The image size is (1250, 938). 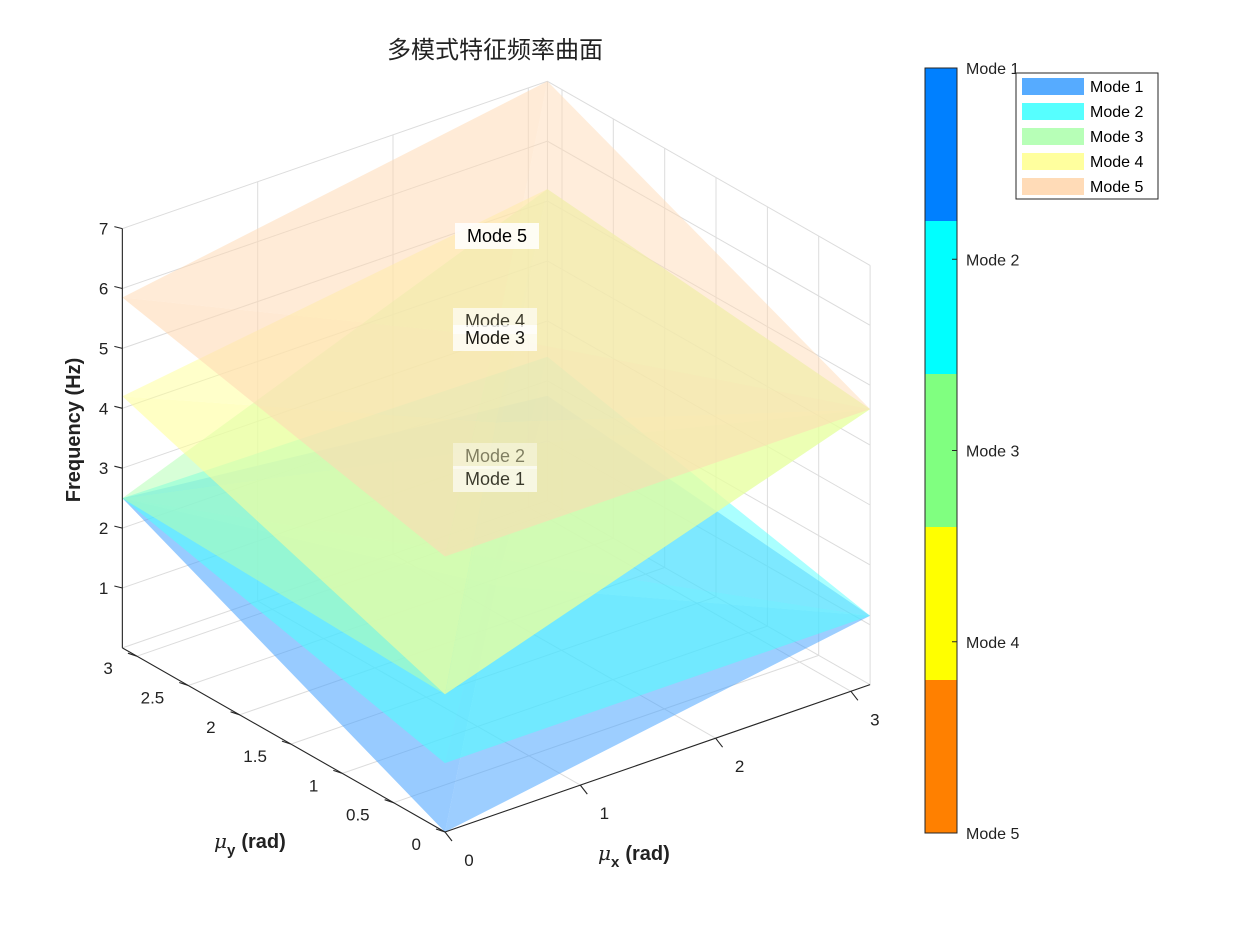 I want to click on annotation-label: Mode 1, so click(x=495, y=479).